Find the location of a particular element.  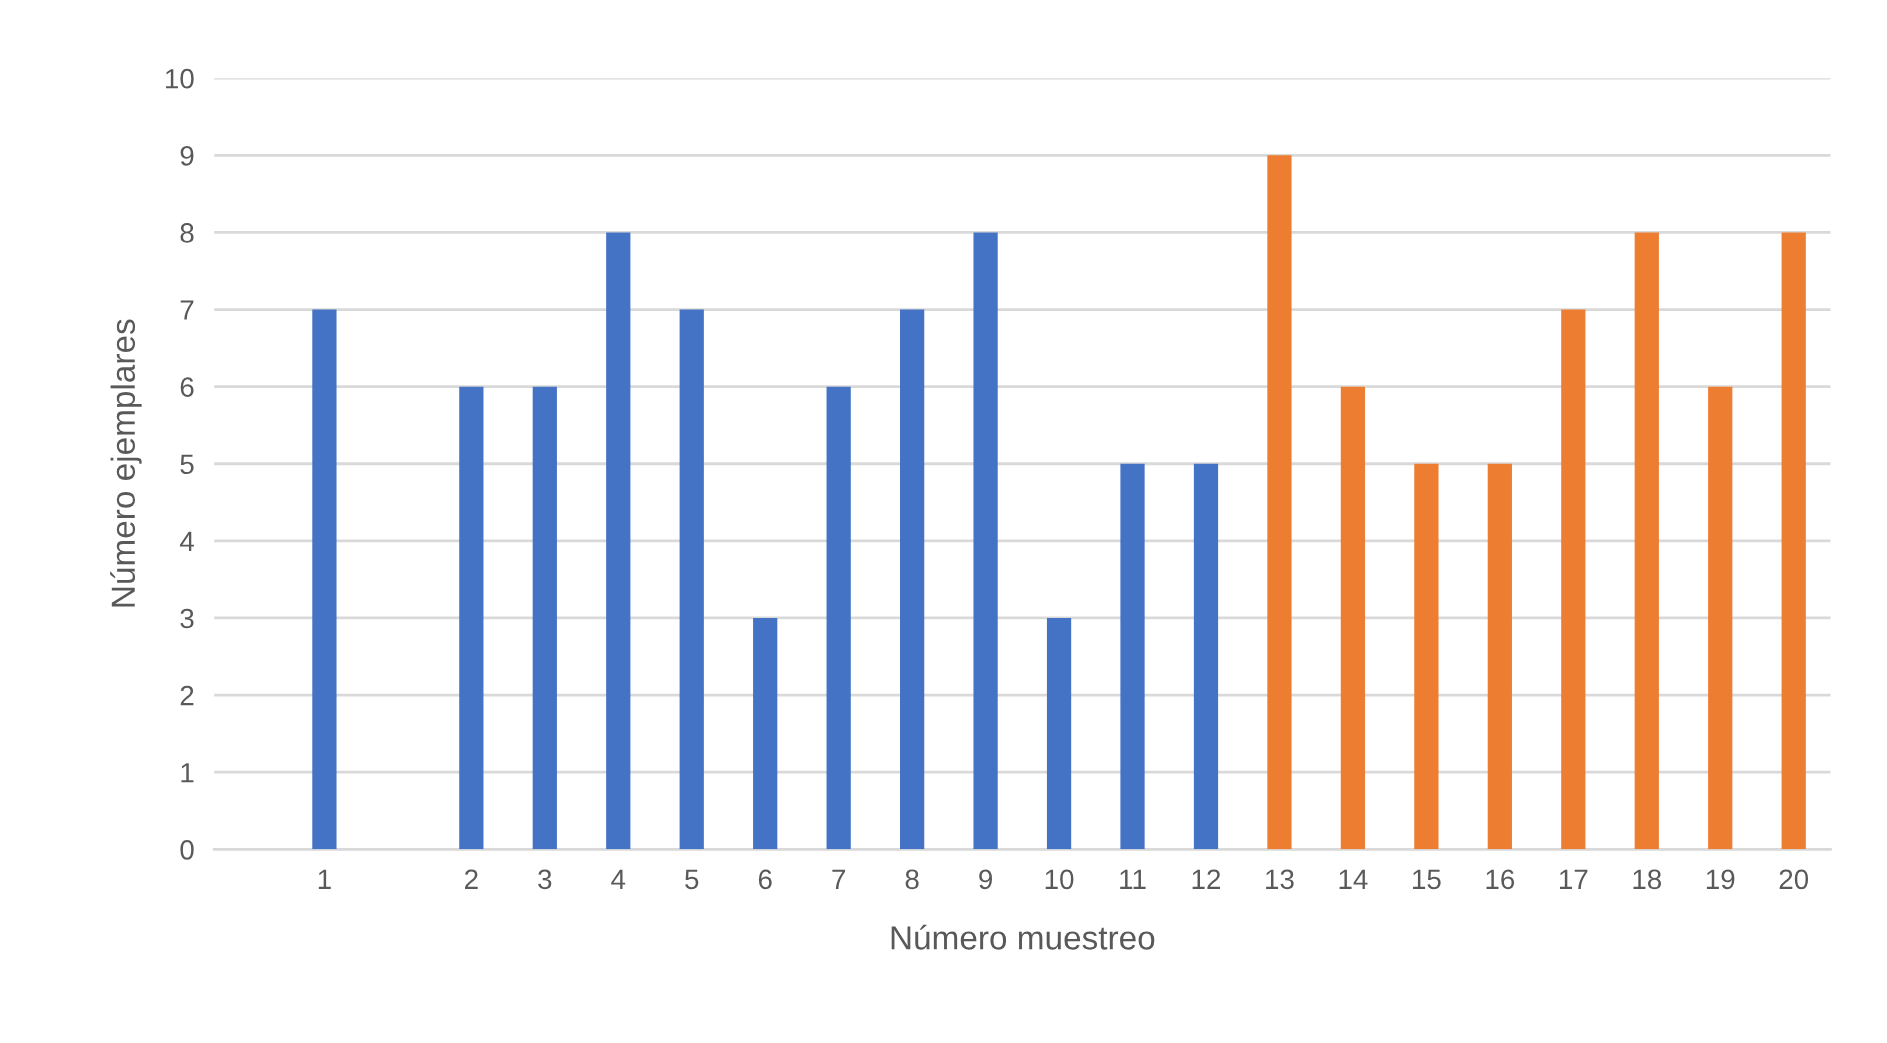

x-tick-label: 11 is located at coordinates (1133, 879).